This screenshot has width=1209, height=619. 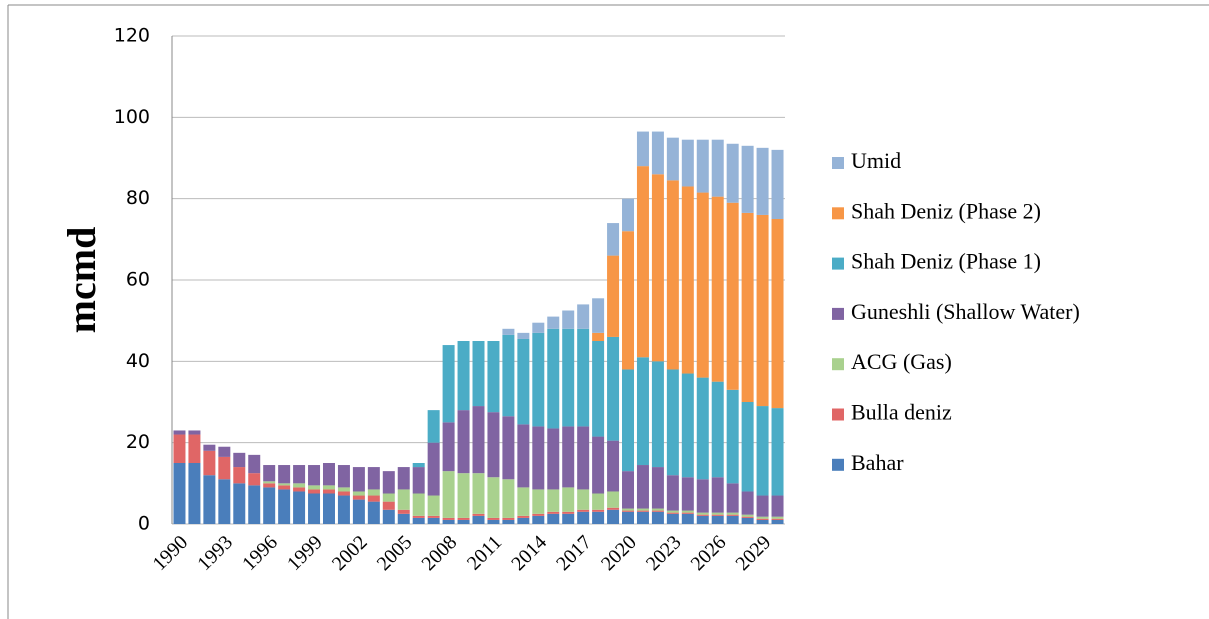 I want to click on x-tick-label: 1996, so click(x=260, y=553).